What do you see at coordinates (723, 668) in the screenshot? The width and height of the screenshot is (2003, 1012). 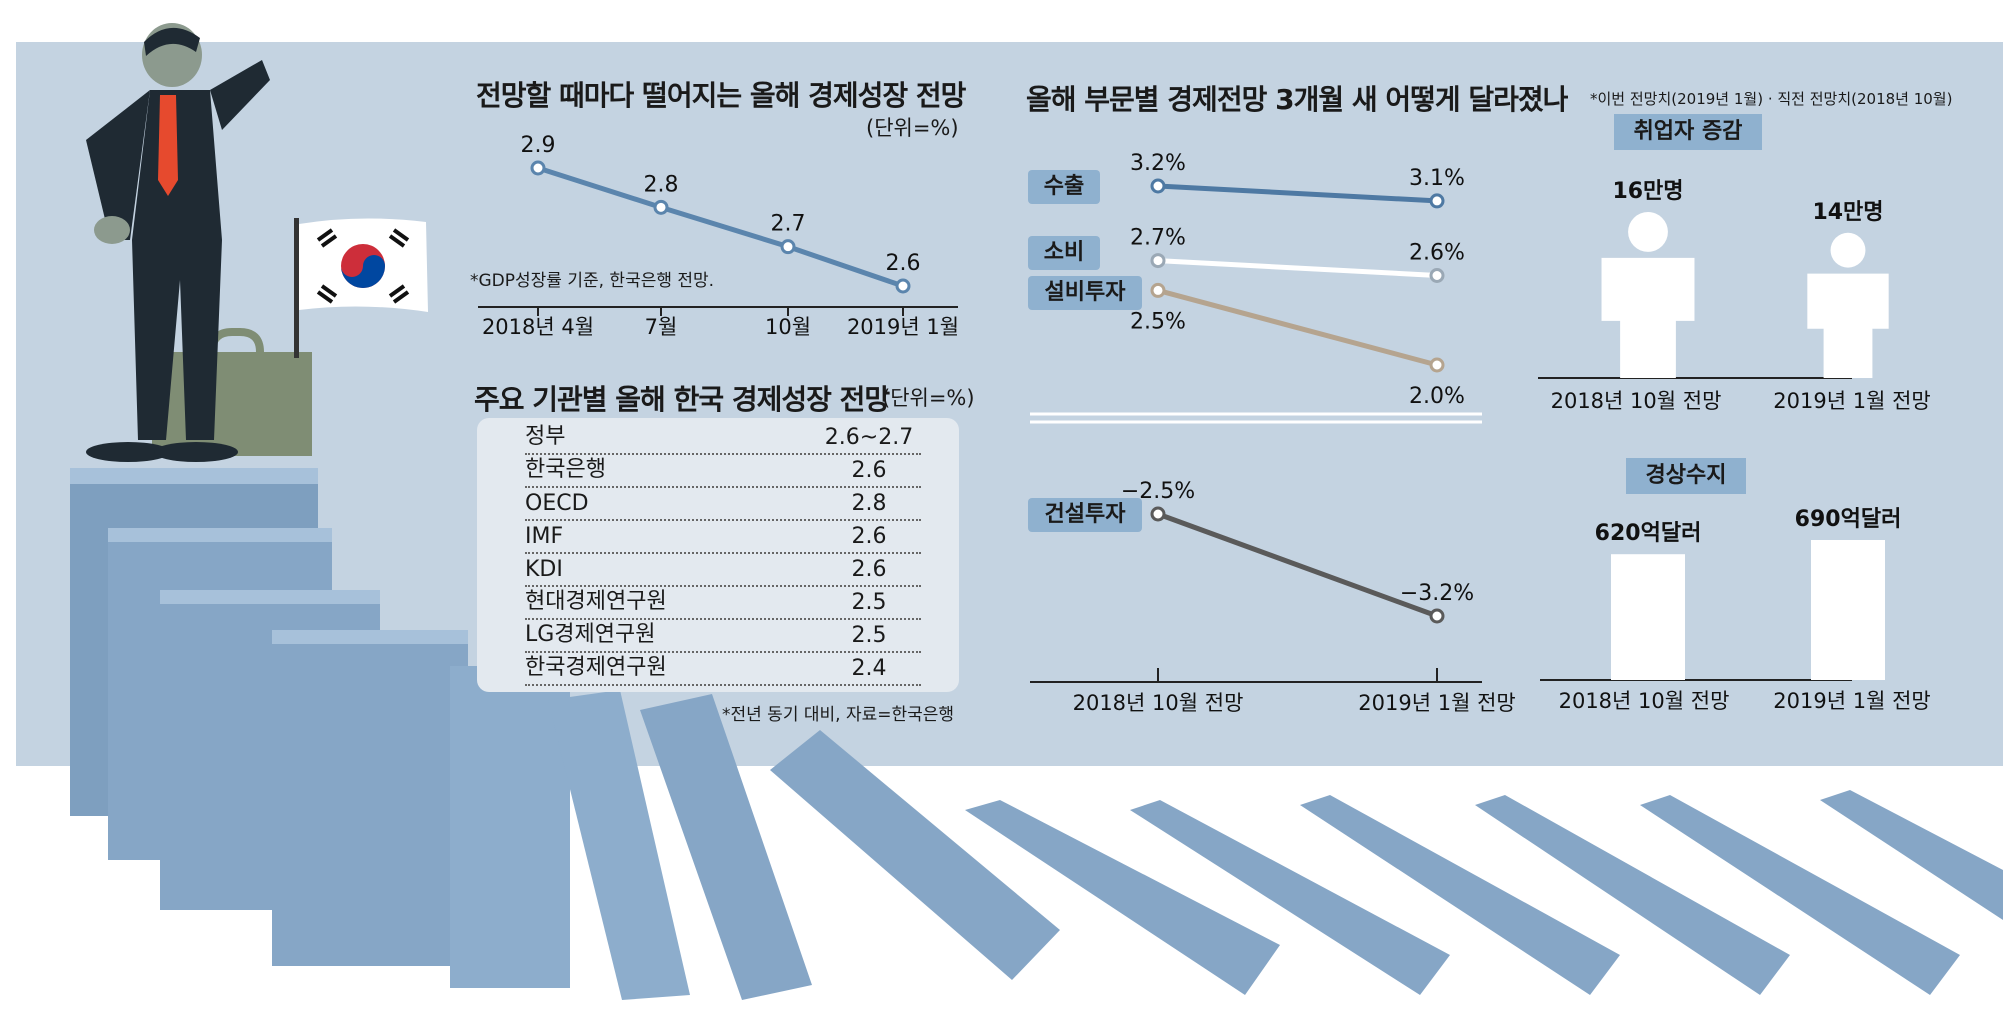 I see `table-row: 한국경제연구원 2.4` at bounding box center [723, 668].